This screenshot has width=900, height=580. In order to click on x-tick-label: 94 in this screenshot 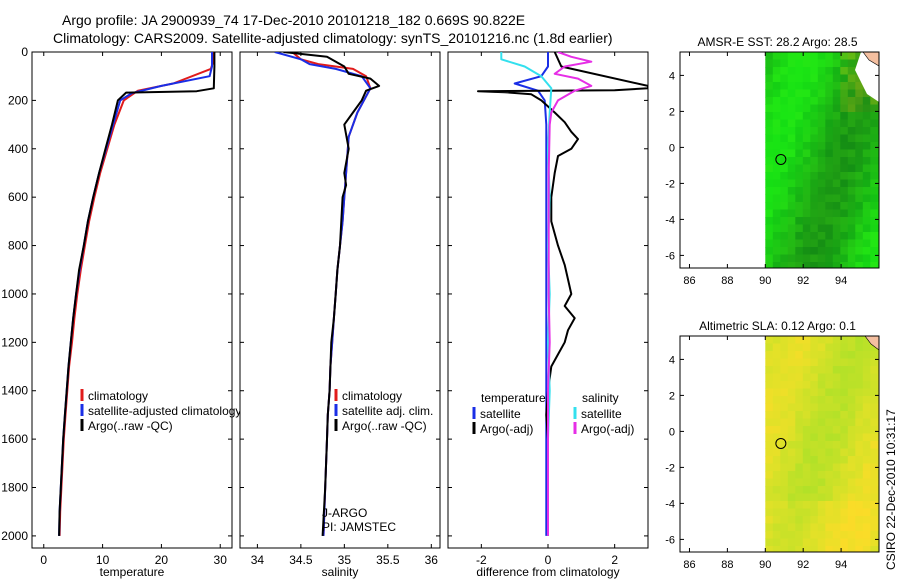, I will do `click(841, 281)`.